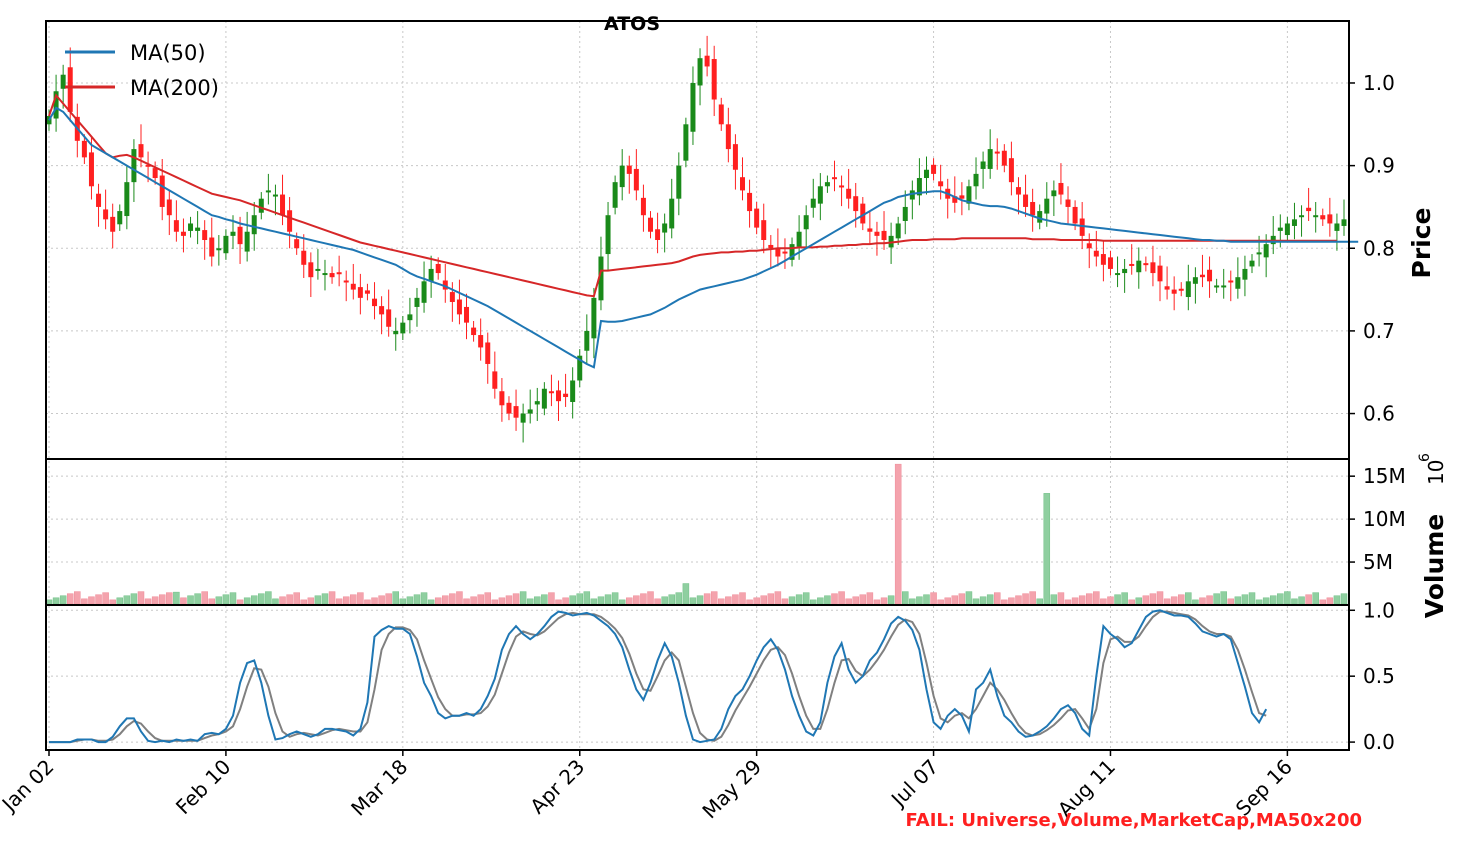 This screenshot has width=1464, height=855. Describe the element at coordinates (1379, 414) in the screenshot. I see `price-tick-label: 0.6` at that location.